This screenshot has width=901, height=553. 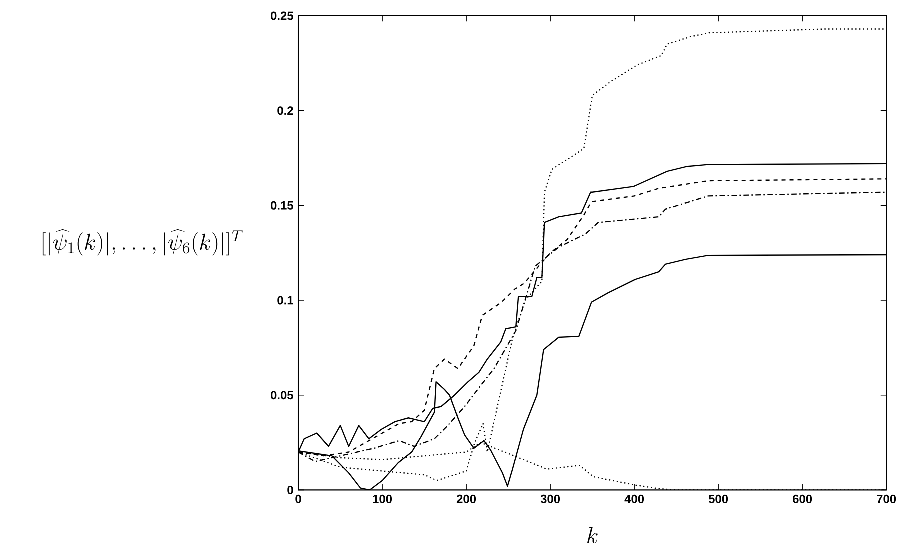 What do you see at coordinates (291, 490) in the screenshot?
I see `y-tick-label: 0` at bounding box center [291, 490].